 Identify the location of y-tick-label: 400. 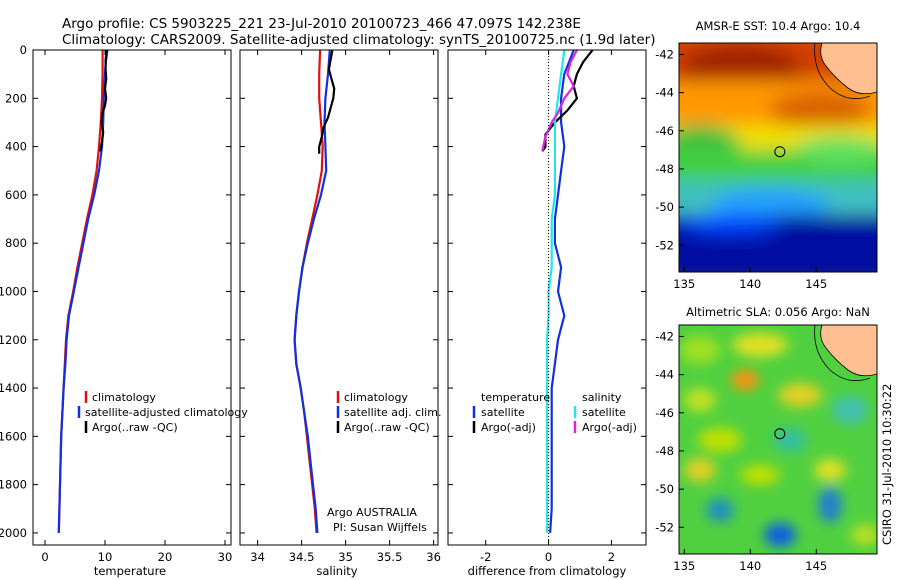
(16, 147).